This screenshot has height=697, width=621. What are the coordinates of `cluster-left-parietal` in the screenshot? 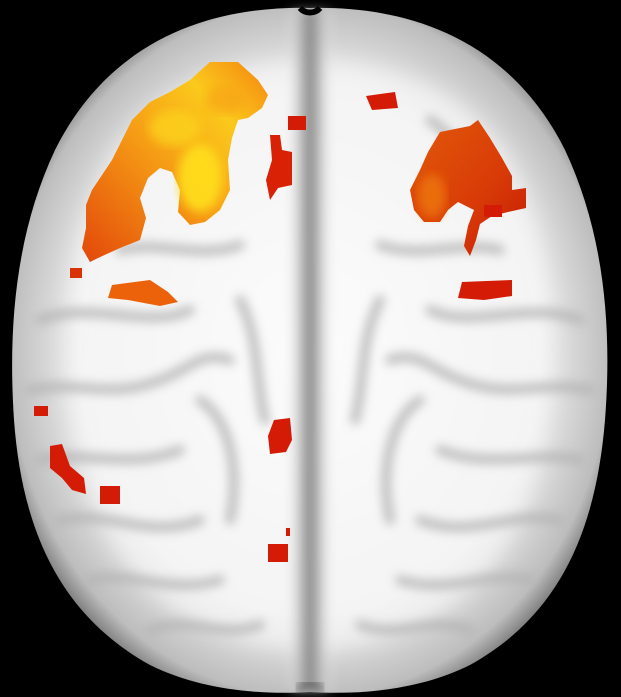 It's located at (77, 455).